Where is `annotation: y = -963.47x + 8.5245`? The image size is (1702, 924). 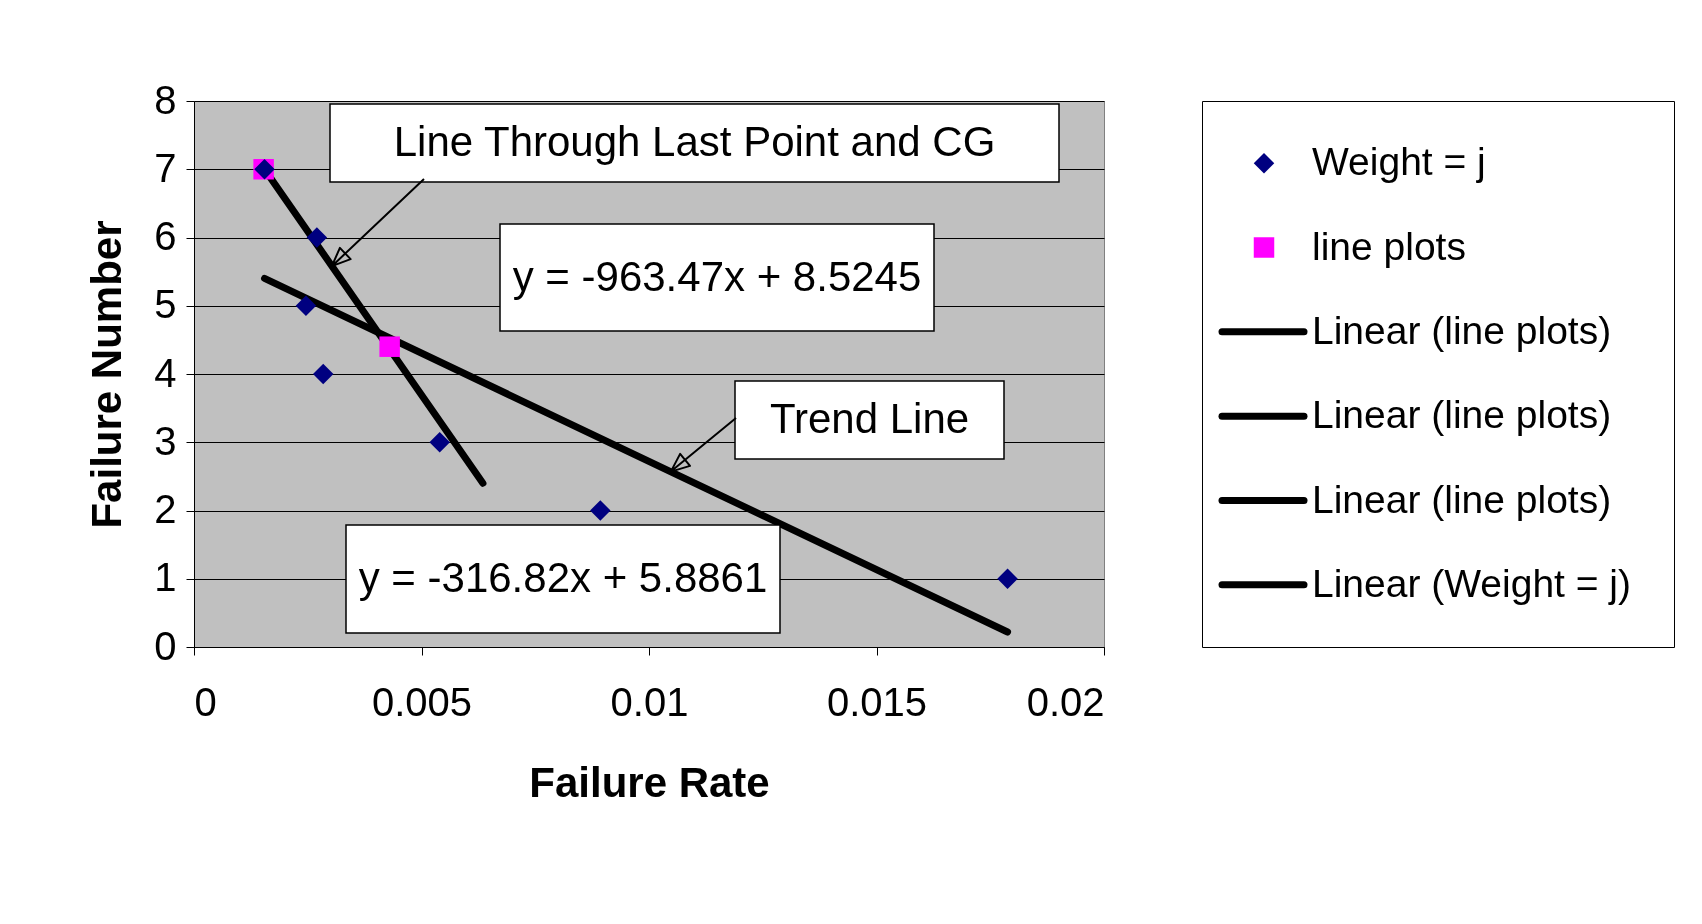
annotation: y = -963.47x + 8.5245 is located at coordinates (717, 276).